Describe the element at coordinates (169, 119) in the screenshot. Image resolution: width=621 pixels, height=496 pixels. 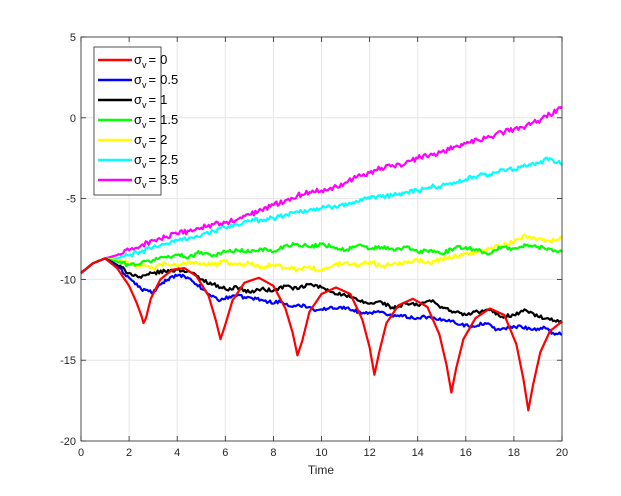
I see `legend-label: 1.5` at that location.